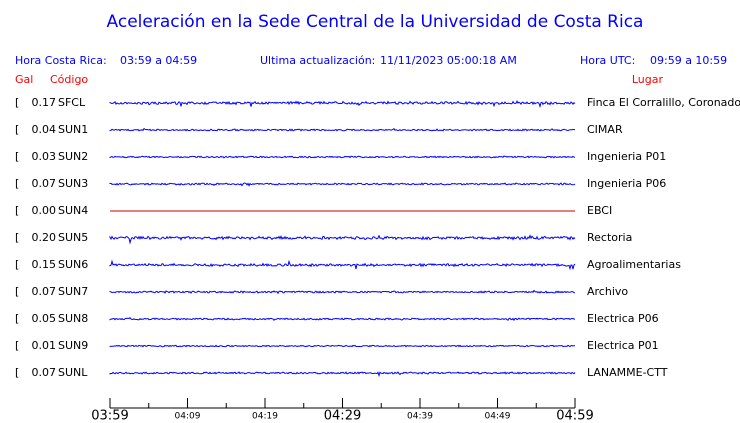 The image size is (740, 423). Describe the element at coordinates (73, 237) in the screenshot. I see `station-code: SUN5` at that location.